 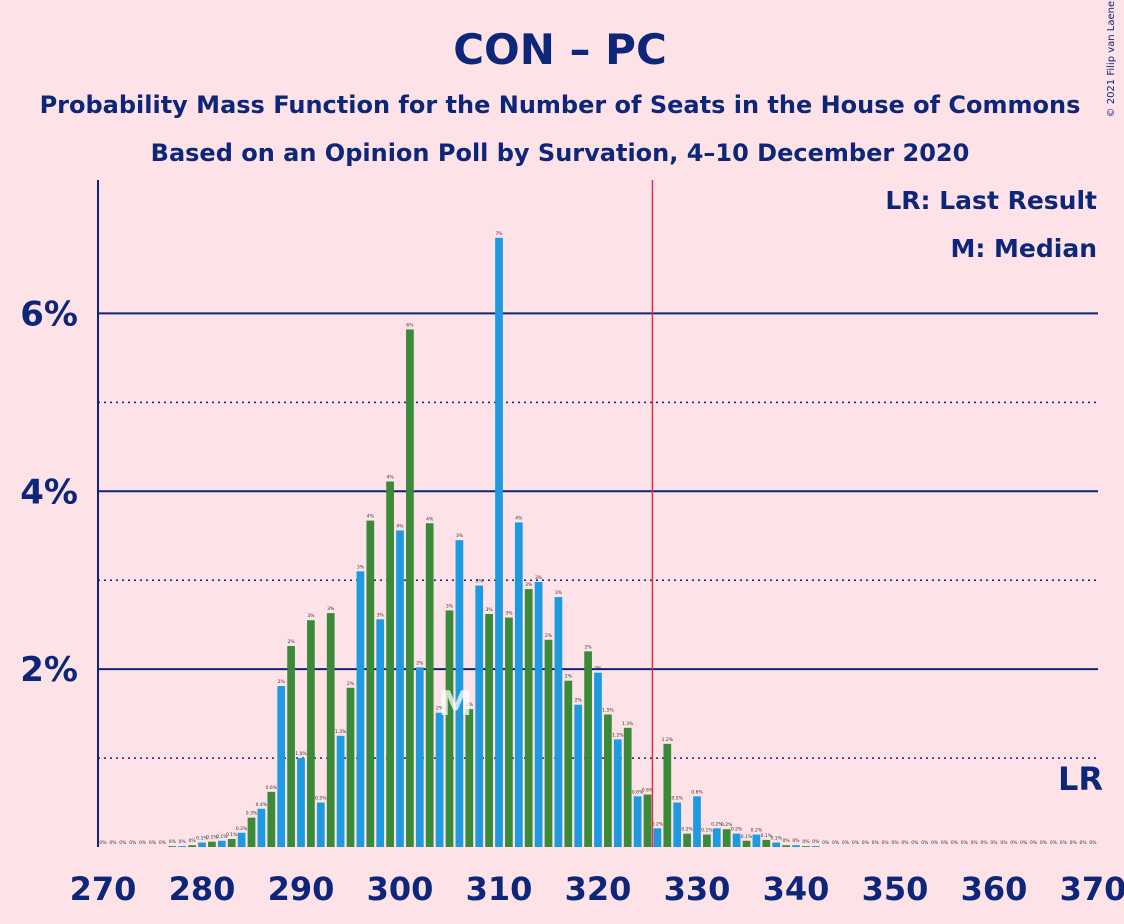 What do you see at coordinates (975, 843) in the screenshot?
I see `data-label-358: 0%` at bounding box center [975, 843].